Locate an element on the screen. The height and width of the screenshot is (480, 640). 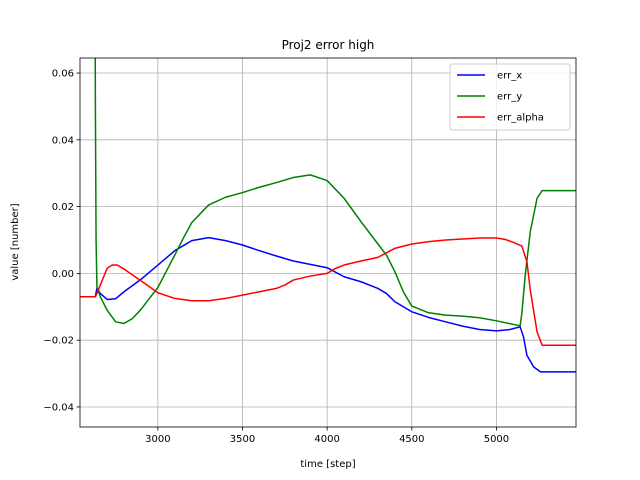
y-tick-label: 0.02 is located at coordinates (63, 207).